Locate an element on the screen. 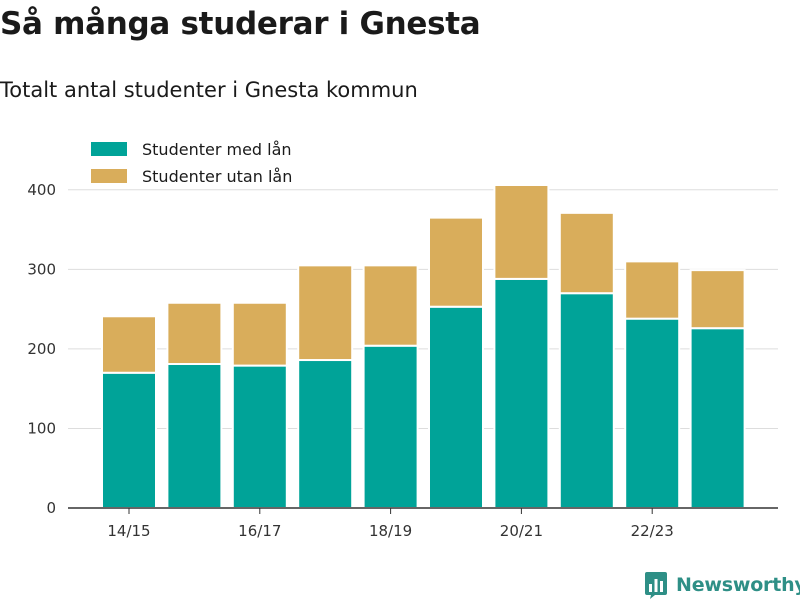  y-tick-label: 200 is located at coordinates (41, 349).